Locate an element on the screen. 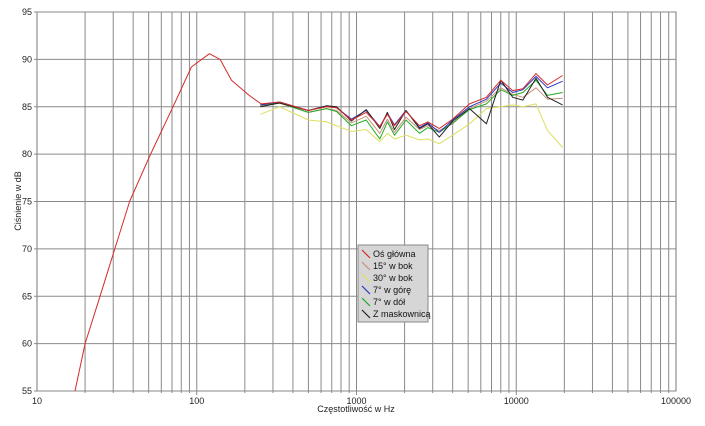  y-tick-label: 85 is located at coordinates (27, 107).